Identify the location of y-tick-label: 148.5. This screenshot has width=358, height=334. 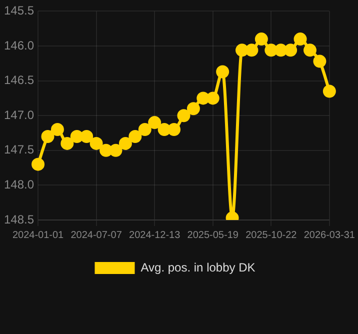
(19, 219).